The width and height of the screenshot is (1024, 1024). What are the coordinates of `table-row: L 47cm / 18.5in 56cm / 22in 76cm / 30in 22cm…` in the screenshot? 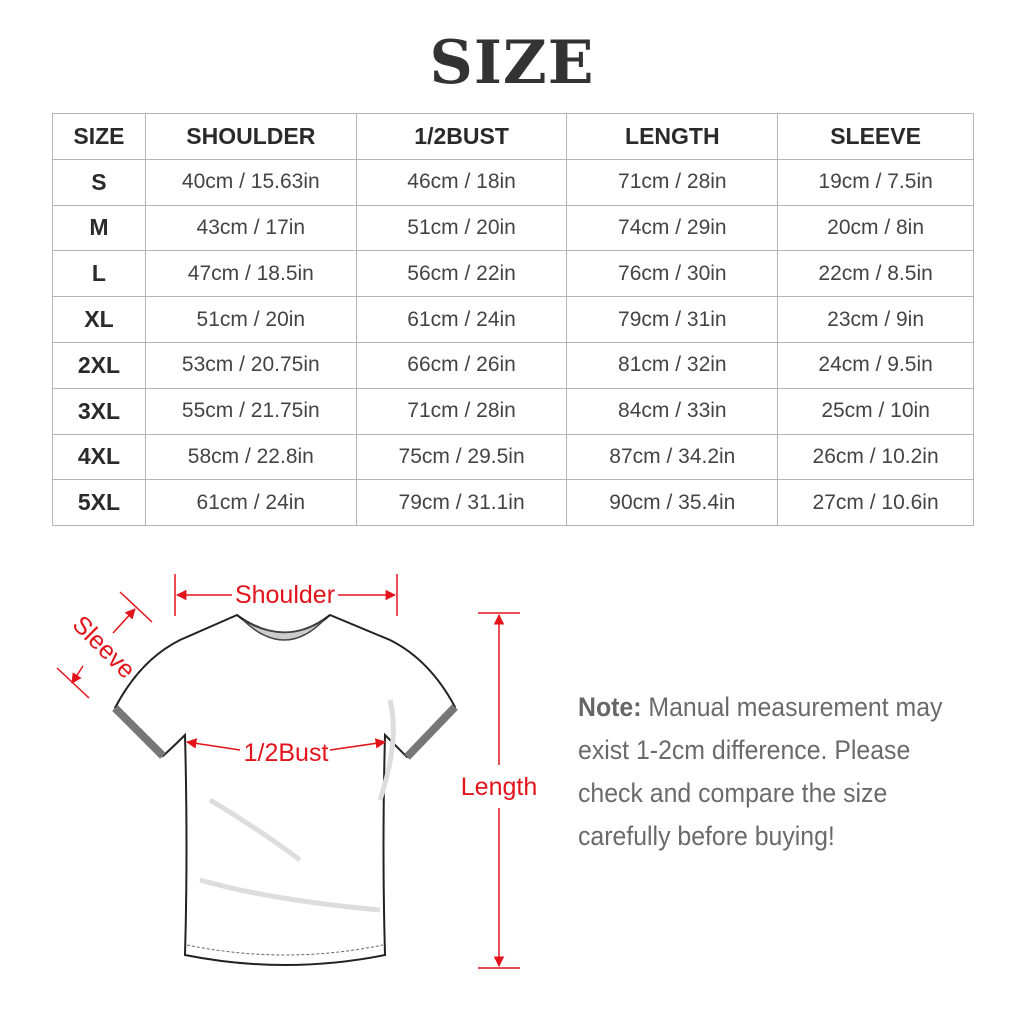 It's located at (513, 274).